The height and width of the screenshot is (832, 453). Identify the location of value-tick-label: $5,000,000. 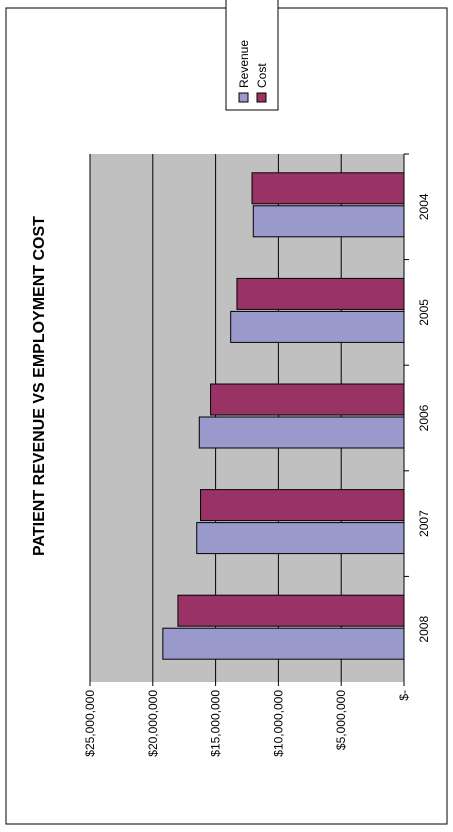
(341, 720).